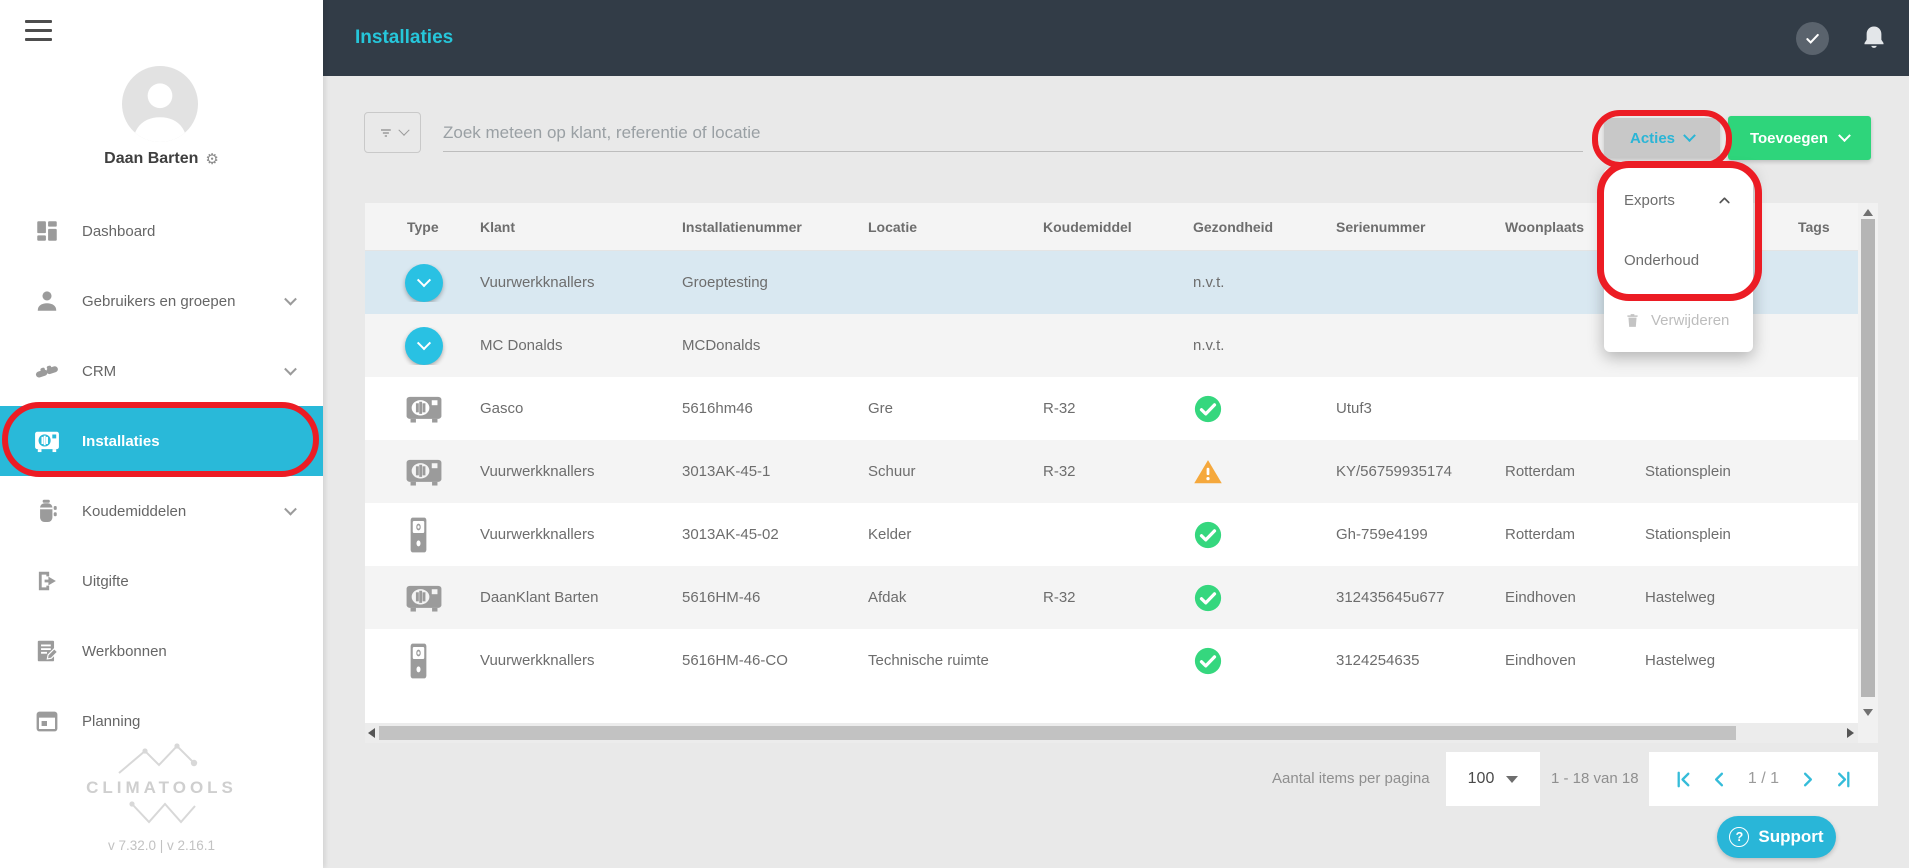  Describe the element at coordinates (1807, 779) in the screenshot. I see `next-page-button` at that location.